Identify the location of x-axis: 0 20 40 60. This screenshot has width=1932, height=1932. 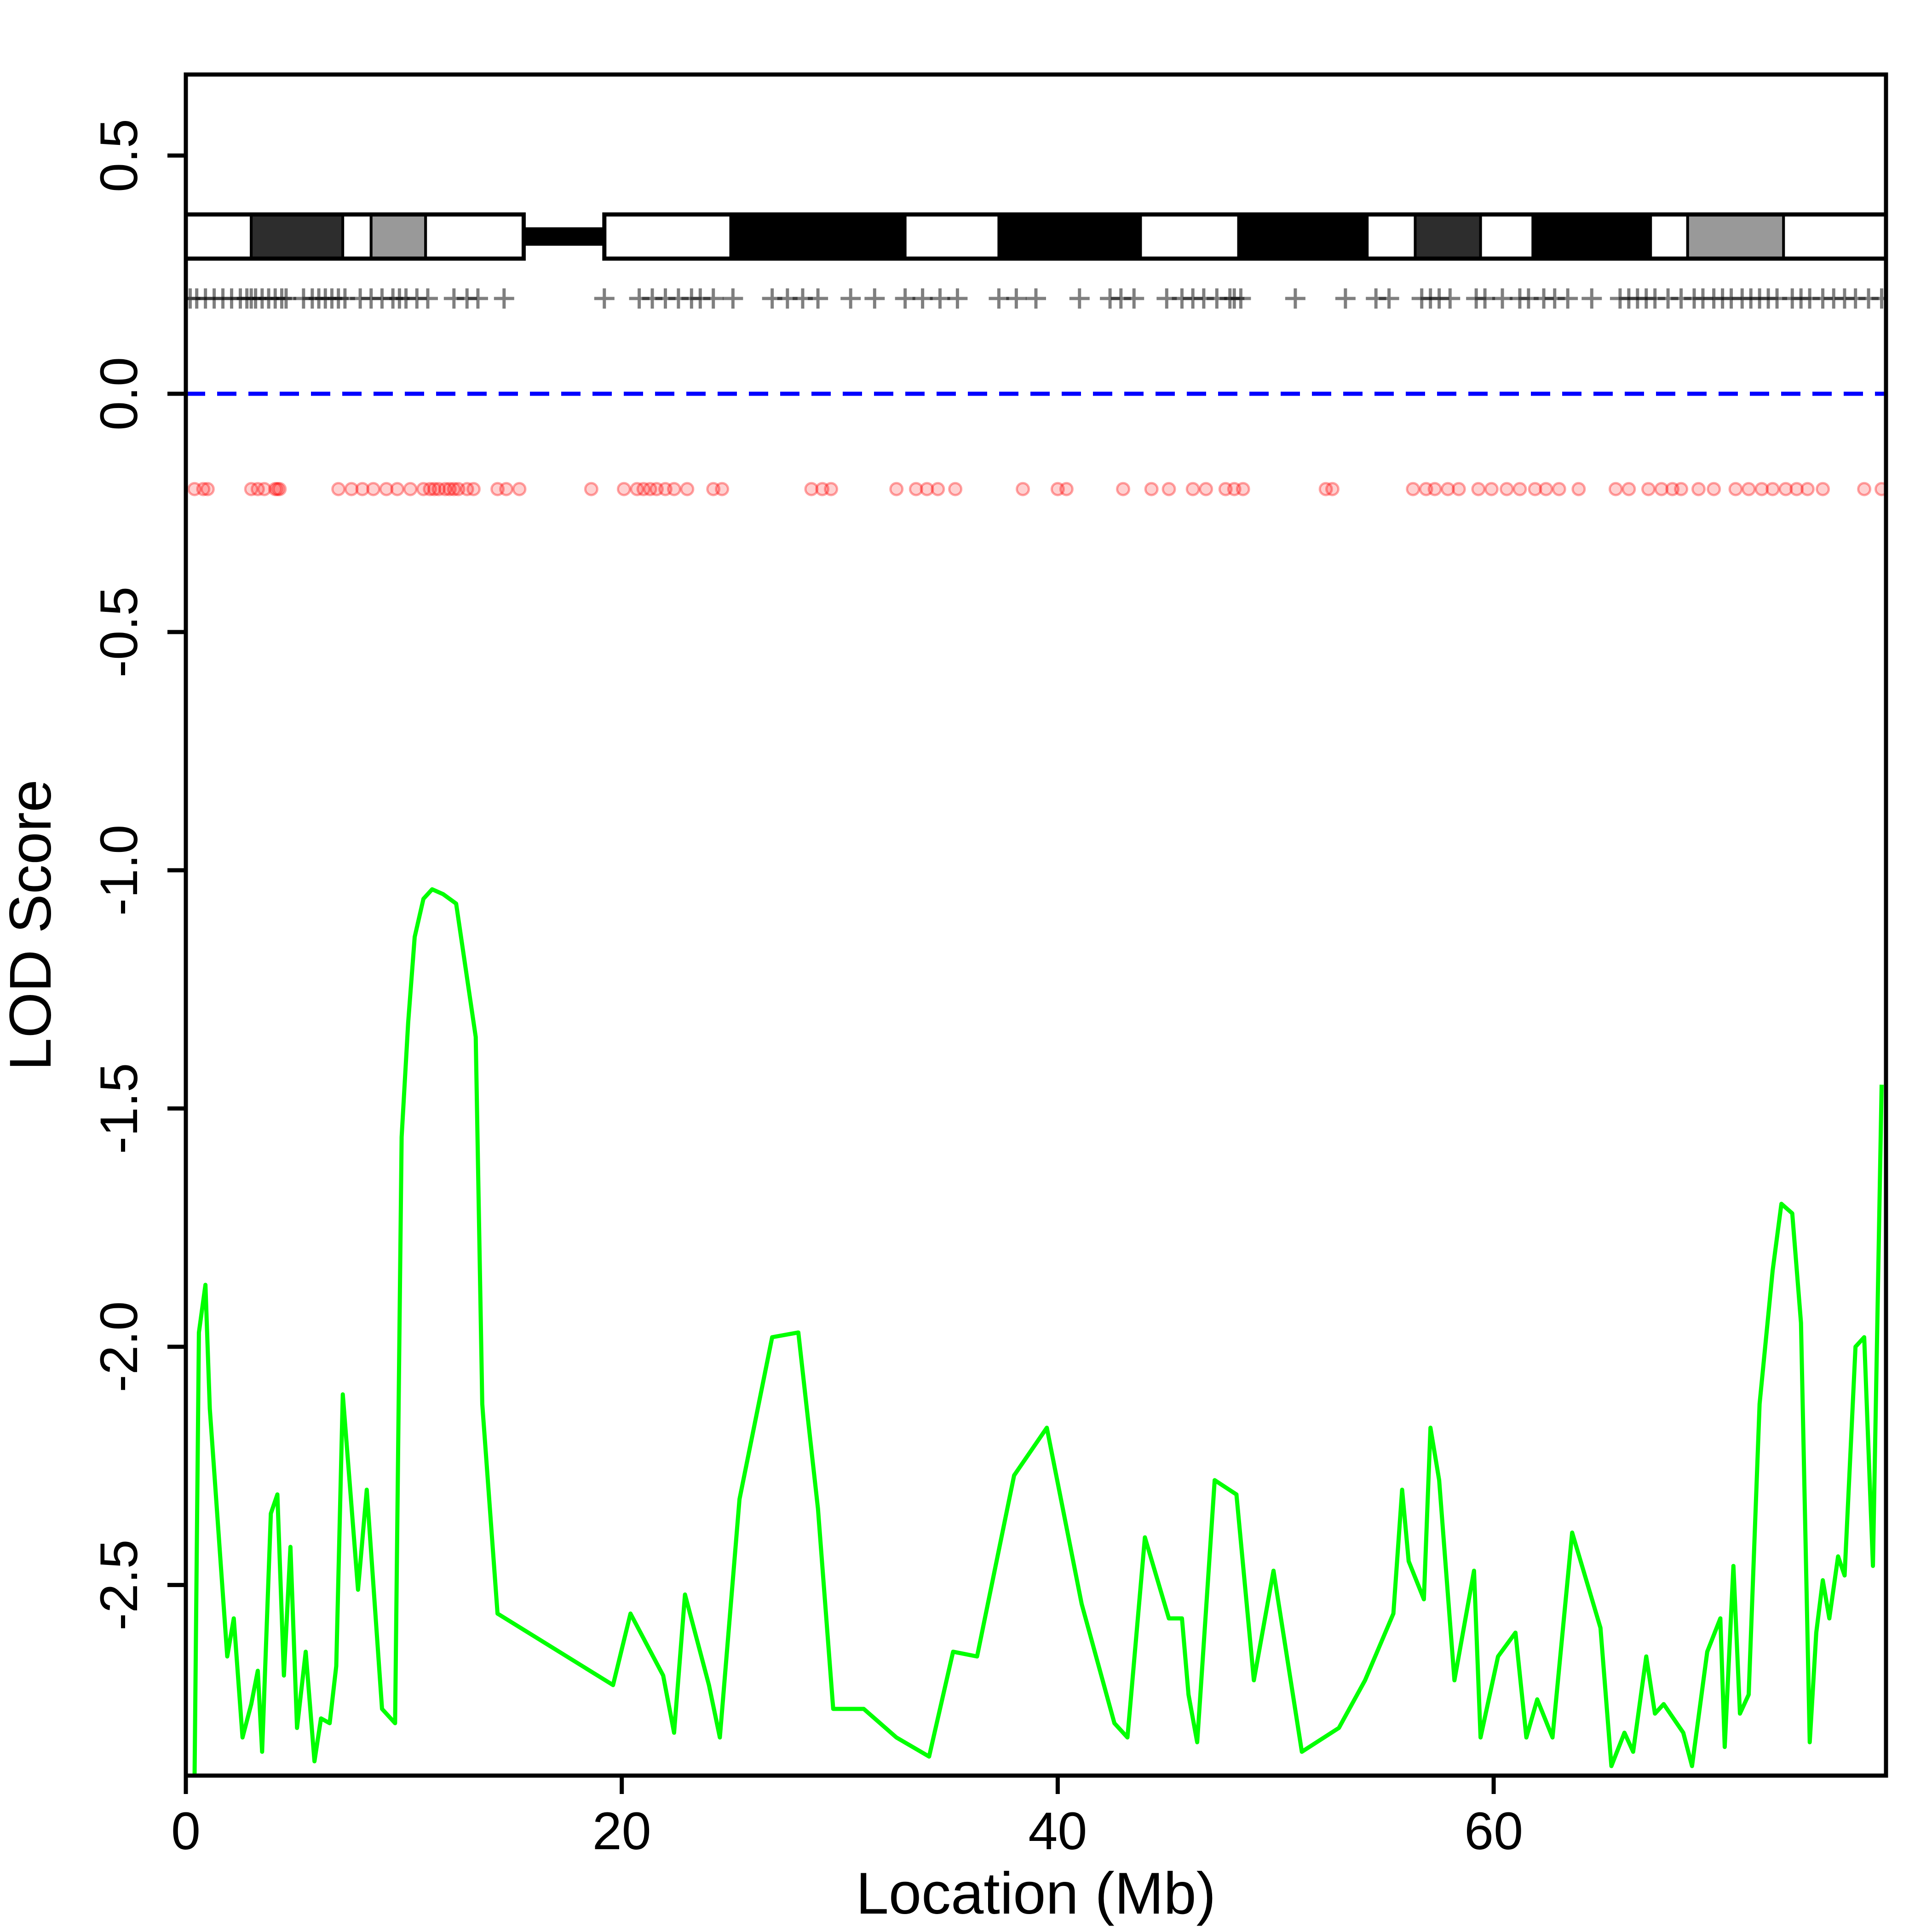
(847, 1818).